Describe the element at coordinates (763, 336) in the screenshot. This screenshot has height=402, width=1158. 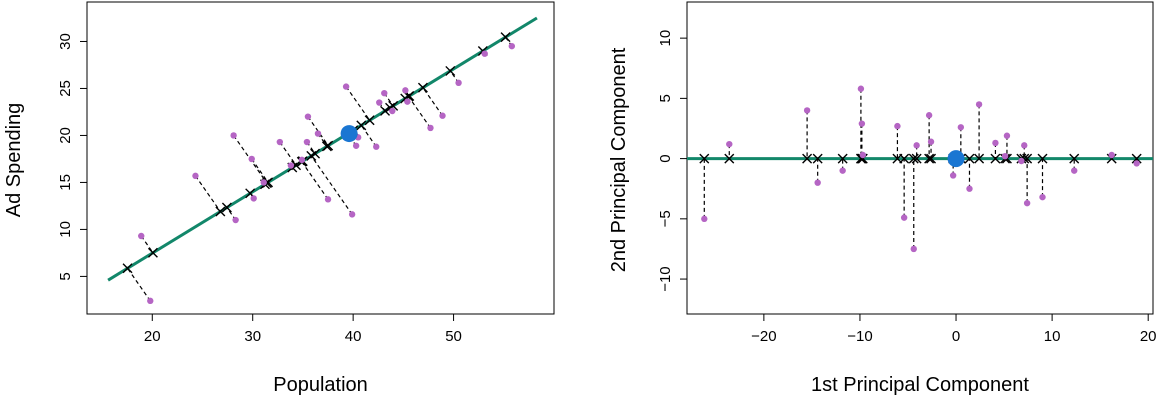
I see `x-tick-label: −20` at that location.